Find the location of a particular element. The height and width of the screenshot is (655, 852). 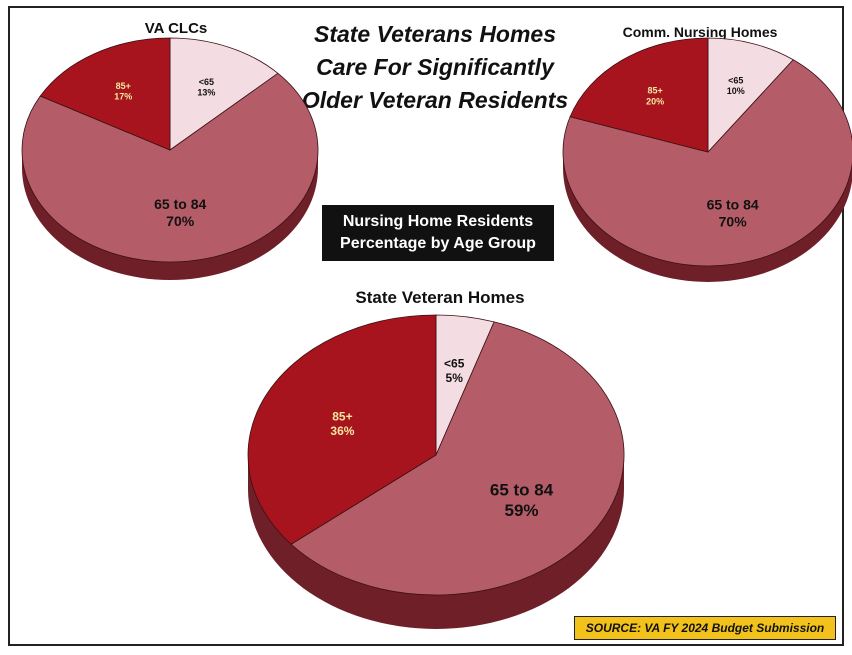

slice-label-percent: 5% is located at coordinates (455, 378).